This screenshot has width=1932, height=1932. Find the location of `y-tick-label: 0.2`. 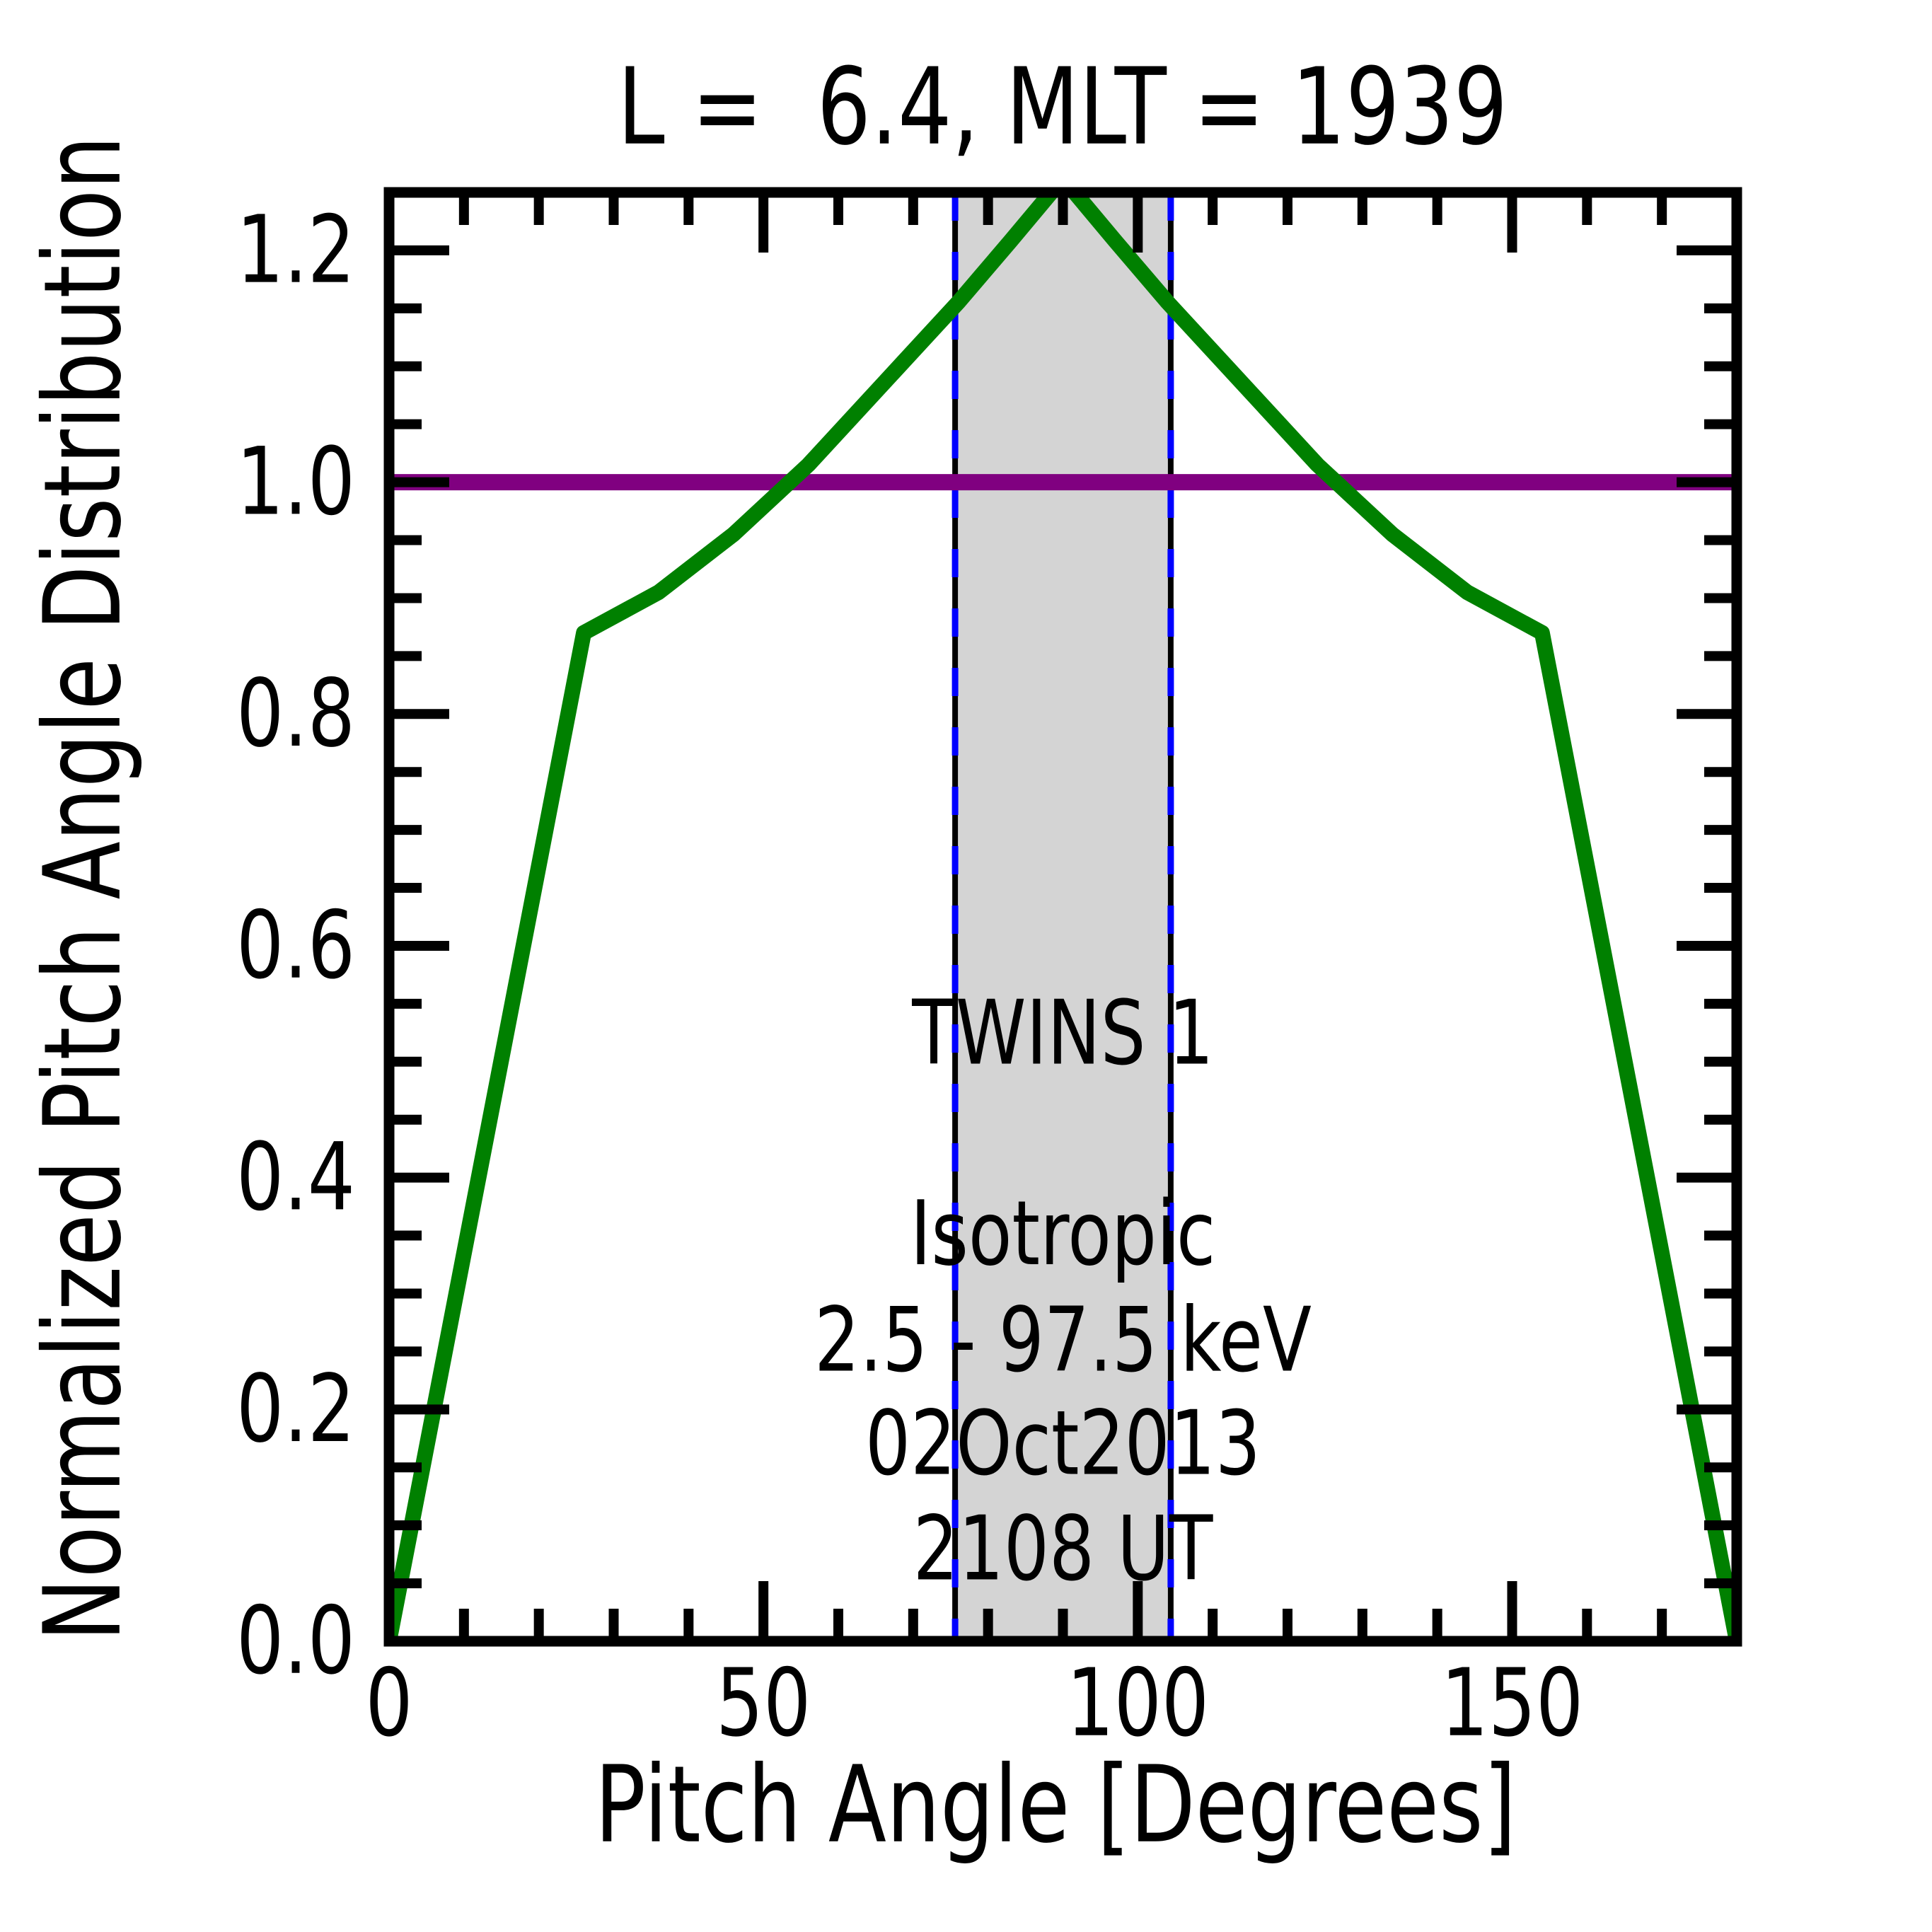

y-tick-label: 0.2 is located at coordinates (295, 1409).